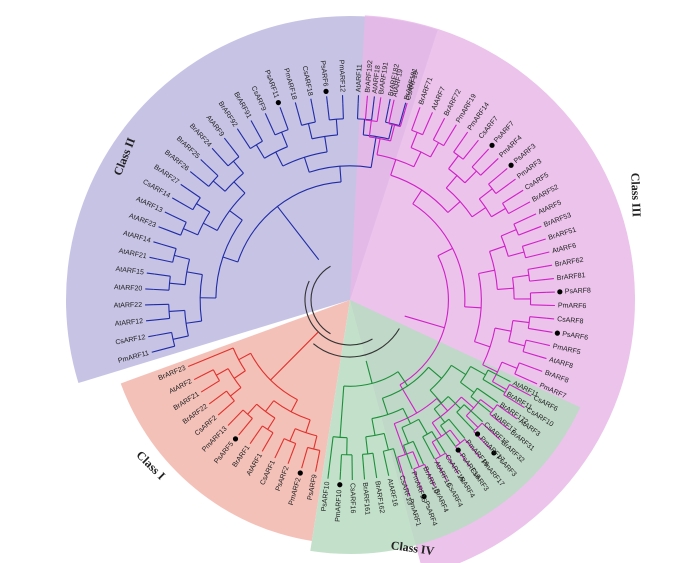 This screenshot has width=700, height=563. Describe the element at coordinates (359, 78) in the screenshot. I see `leaf-label: AtARF11` at that location.